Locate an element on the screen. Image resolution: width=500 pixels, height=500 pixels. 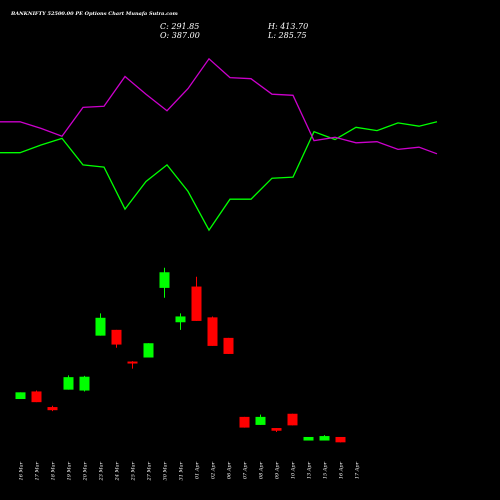
x-tick-label: 10 Apr is located at coordinates (294, 470).